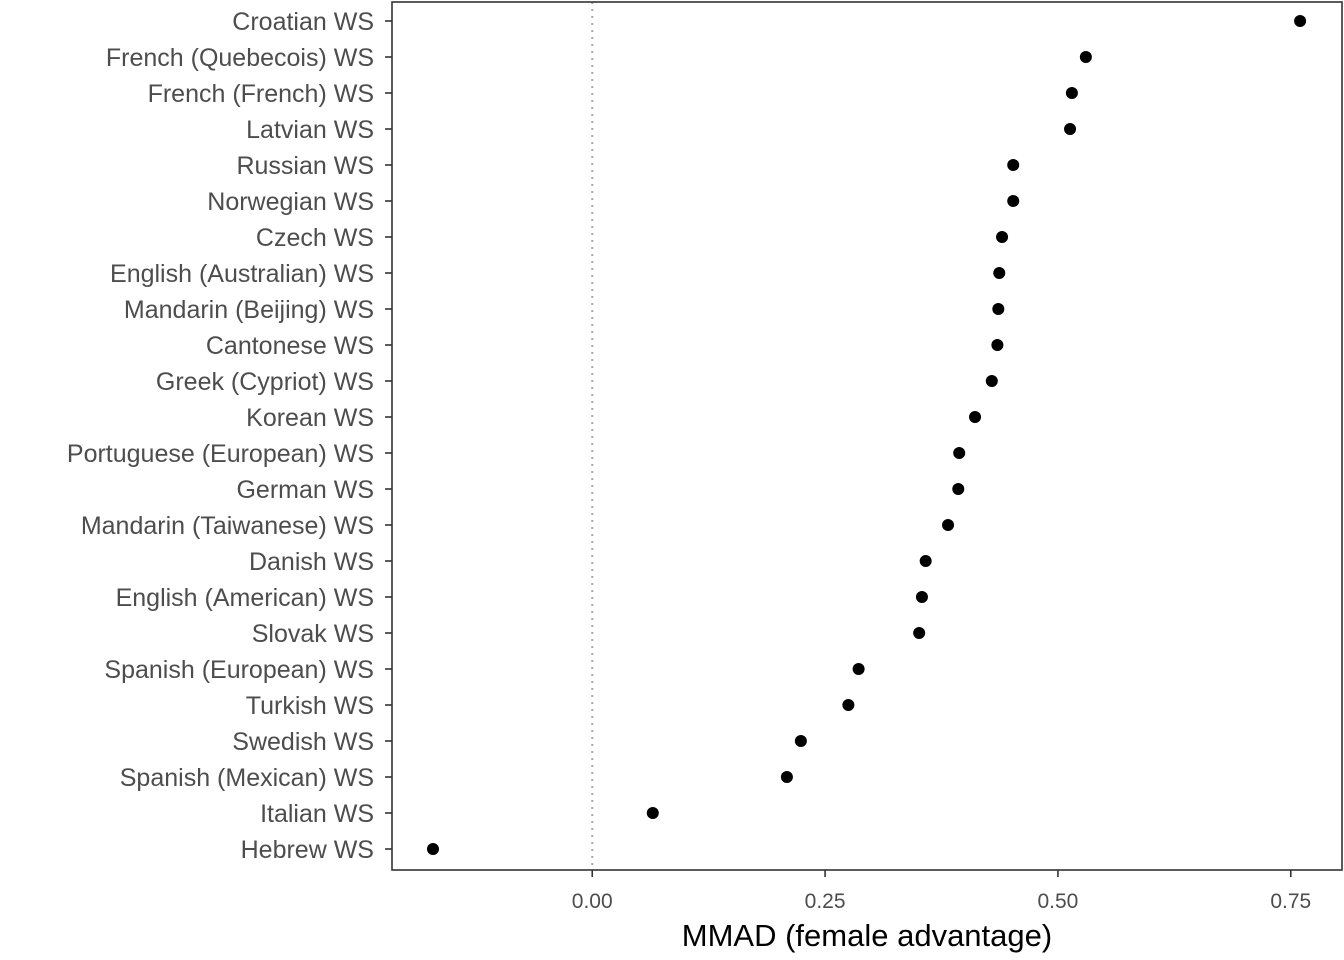  I want to click on y-tick-label: Greek (Cypriot) WS, so click(265, 382).